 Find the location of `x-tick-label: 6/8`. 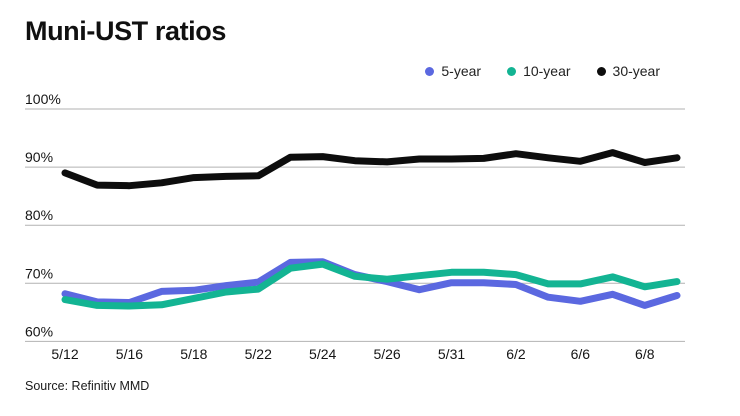

x-tick-label: 6/8 is located at coordinates (645, 354).